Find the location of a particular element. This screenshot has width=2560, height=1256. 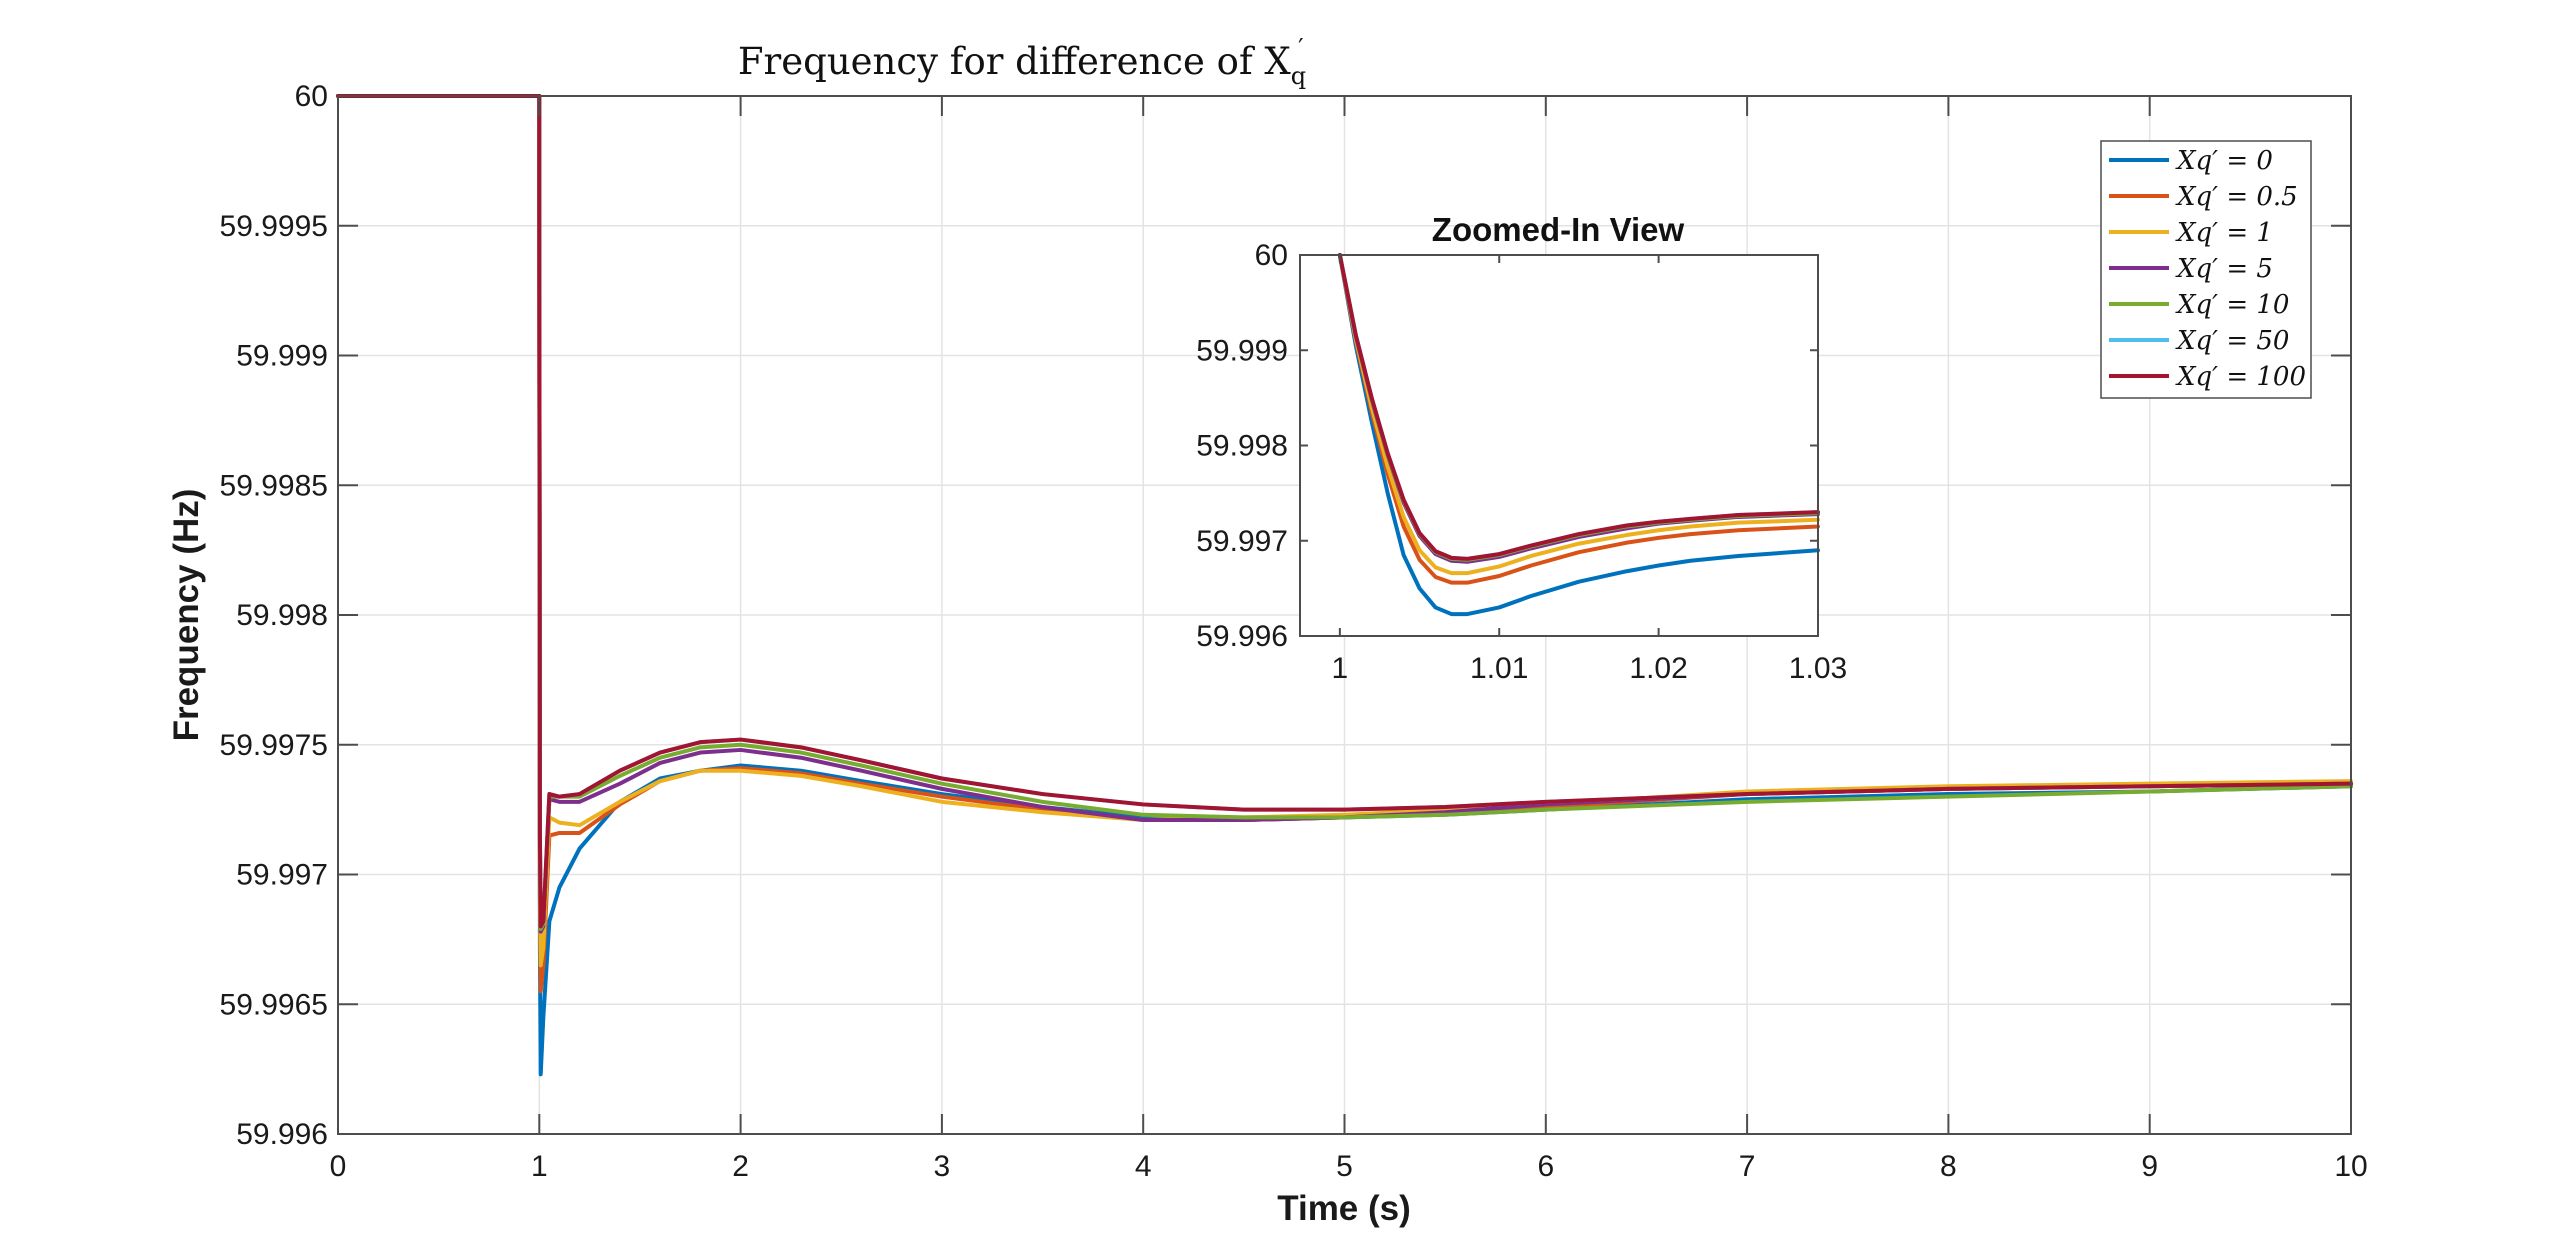

chart-title-superscript: ′ is located at coordinates (1300, 48).